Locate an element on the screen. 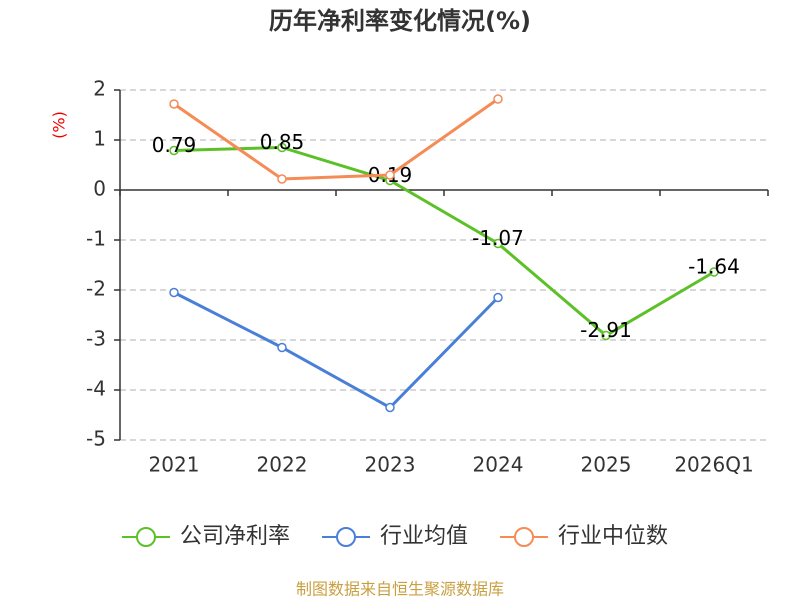 The height and width of the screenshot is (600, 800). y-tick-label: -5 is located at coordinates (96, 439).